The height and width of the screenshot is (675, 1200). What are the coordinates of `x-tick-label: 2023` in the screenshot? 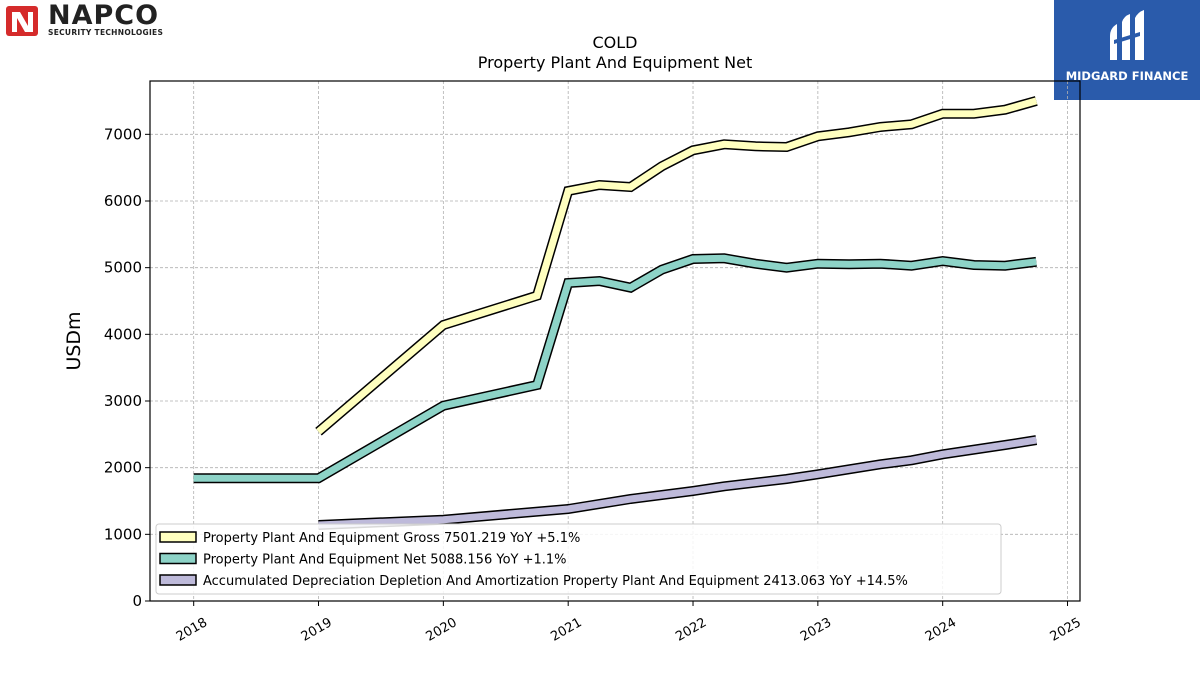 It's located at (816, 630).